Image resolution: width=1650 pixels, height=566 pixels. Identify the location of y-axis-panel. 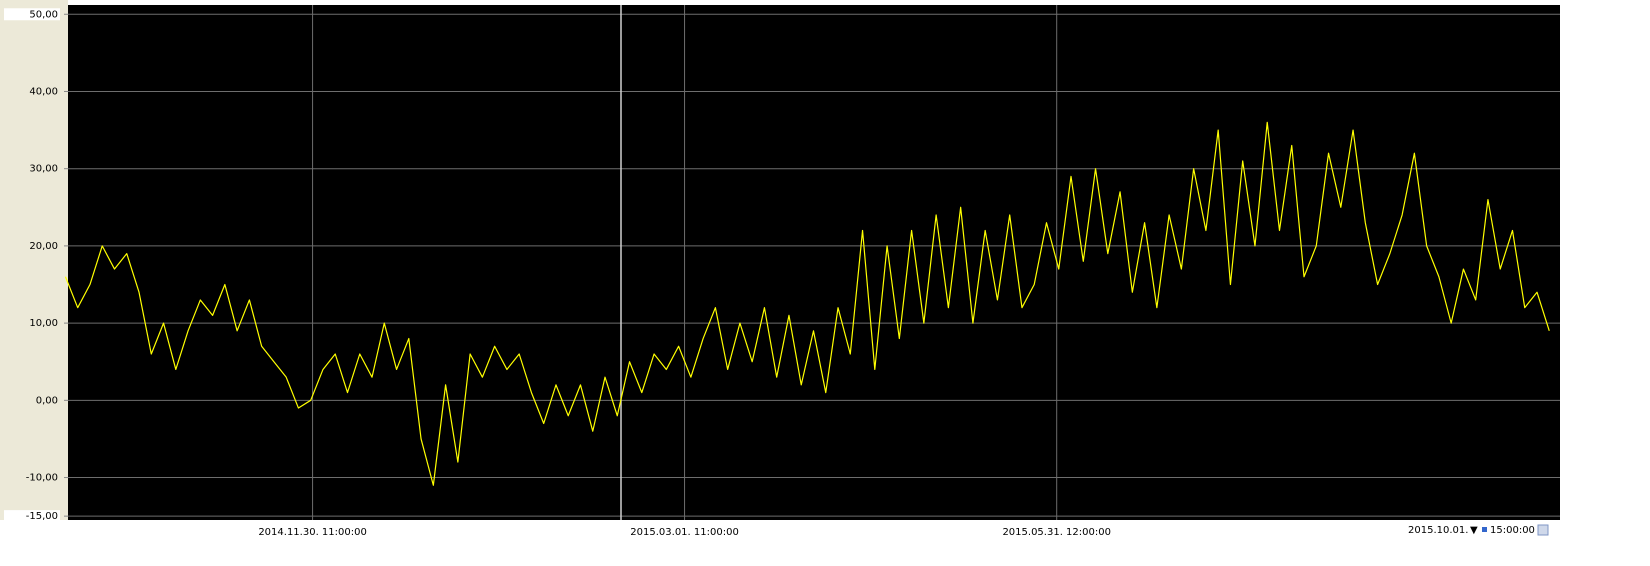
(34, 260).